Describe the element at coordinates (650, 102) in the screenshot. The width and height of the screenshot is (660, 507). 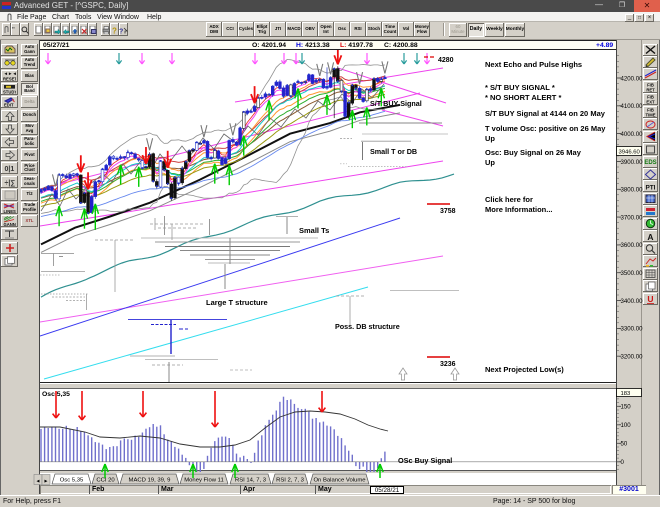
I see `svg-text: EXT` at that location.